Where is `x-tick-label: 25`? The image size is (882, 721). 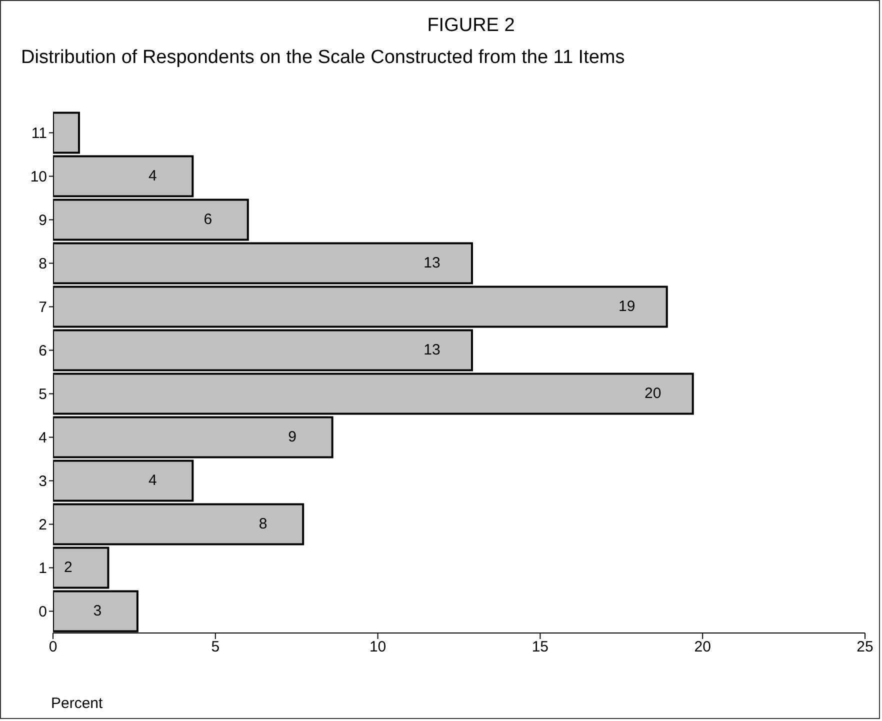 x-tick-label: 25 is located at coordinates (865, 647).